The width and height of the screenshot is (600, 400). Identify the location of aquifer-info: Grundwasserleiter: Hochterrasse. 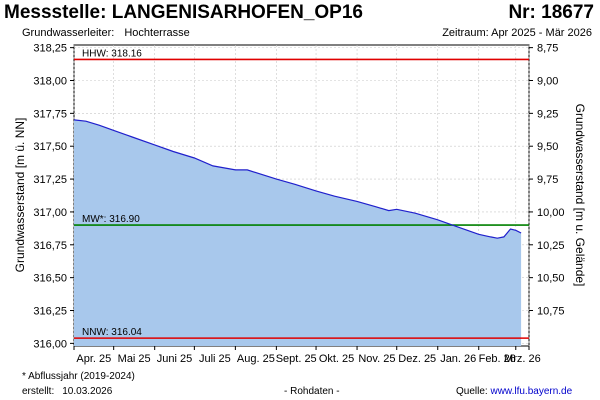
(106, 33).